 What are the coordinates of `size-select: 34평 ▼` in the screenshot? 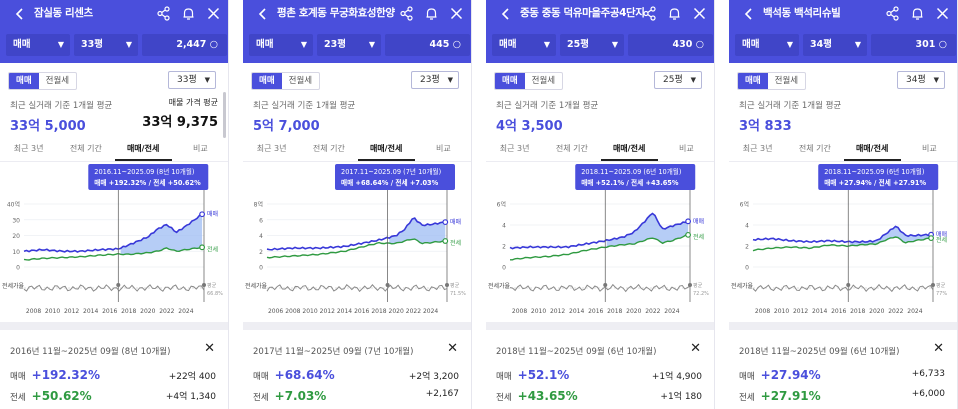 It's located at (835, 45).